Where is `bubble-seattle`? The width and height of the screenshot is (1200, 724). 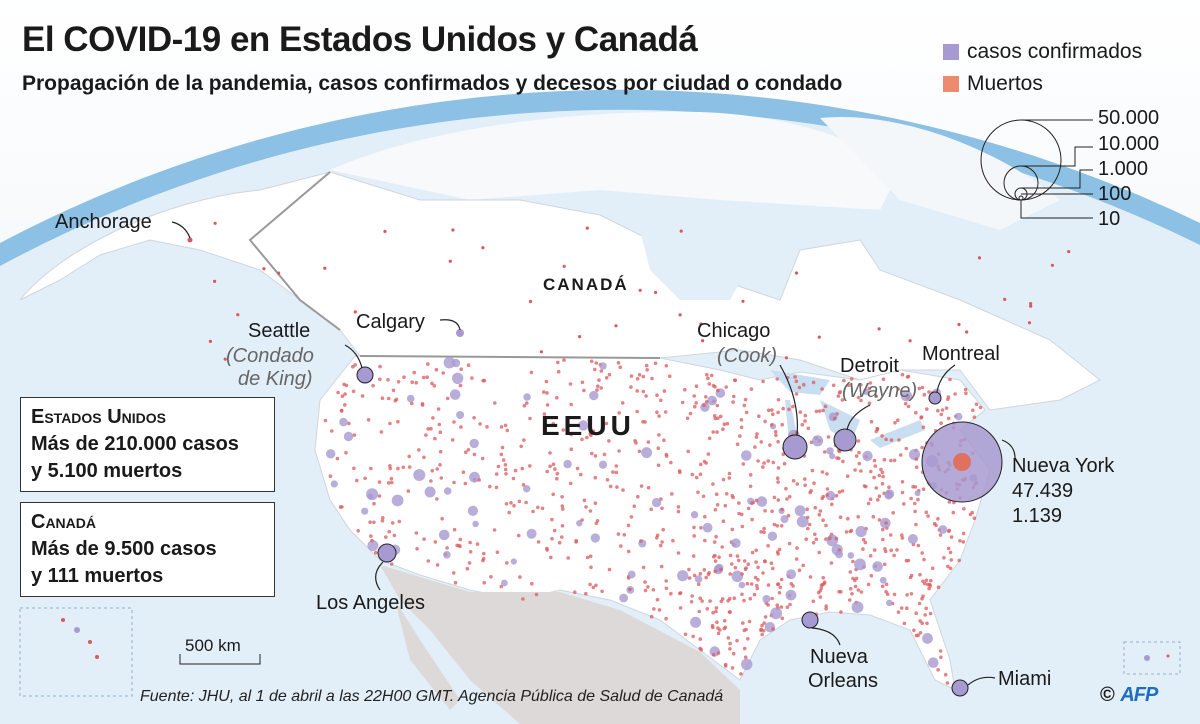 bubble-seattle is located at coordinates (365, 375).